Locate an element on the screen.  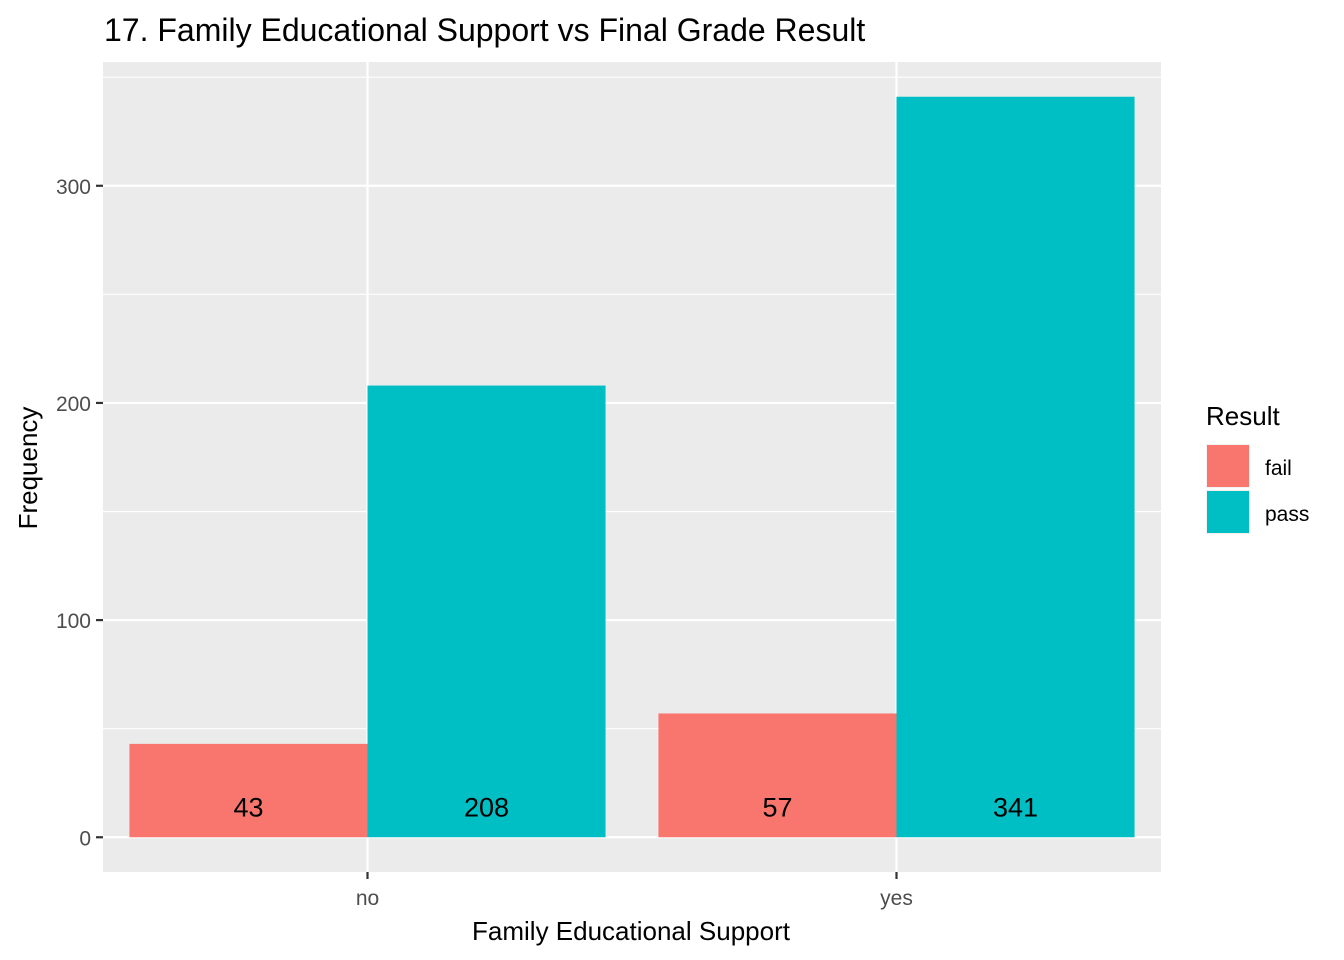
y-axis-title: Frequency is located at coordinates (28, 468).